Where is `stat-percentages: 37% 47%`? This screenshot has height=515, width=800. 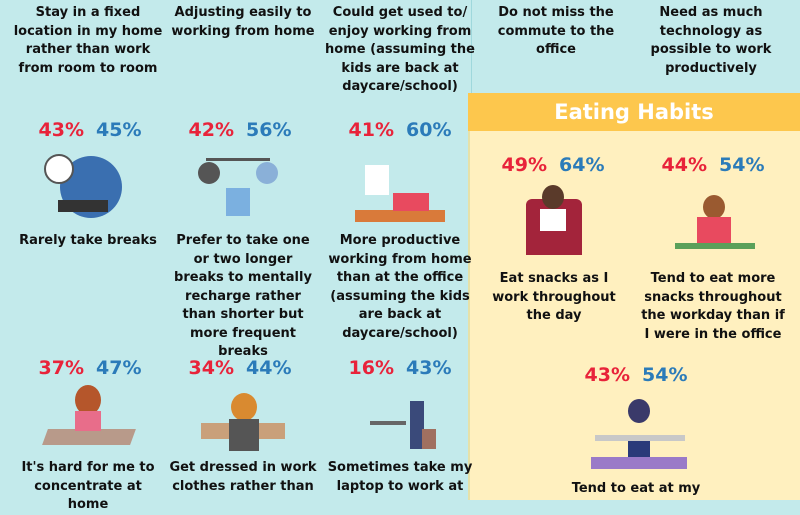 stat-percentages: 37% 47% is located at coordinates (90, 368).